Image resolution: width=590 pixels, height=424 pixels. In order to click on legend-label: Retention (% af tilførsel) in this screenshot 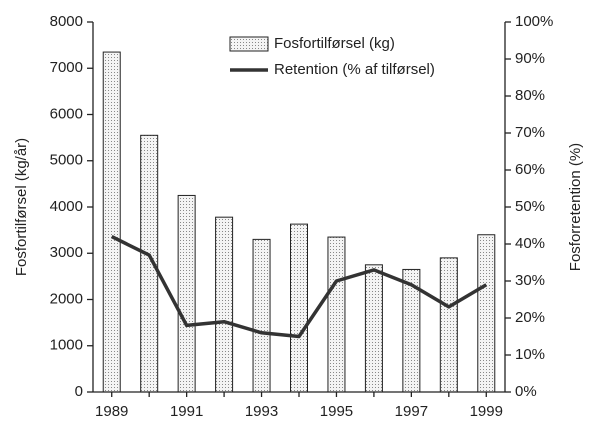, I will do `click(354, 69)`.